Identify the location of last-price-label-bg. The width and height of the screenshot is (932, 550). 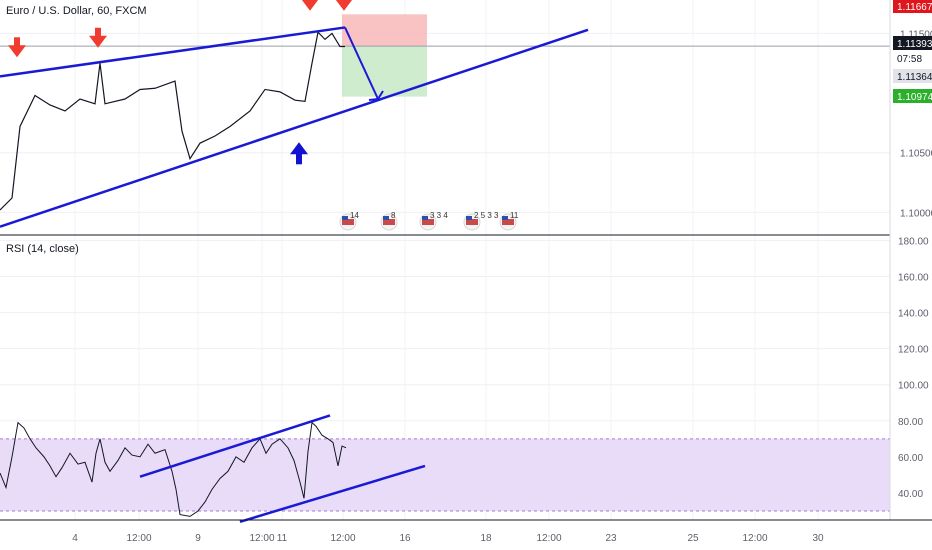
(912, 43).